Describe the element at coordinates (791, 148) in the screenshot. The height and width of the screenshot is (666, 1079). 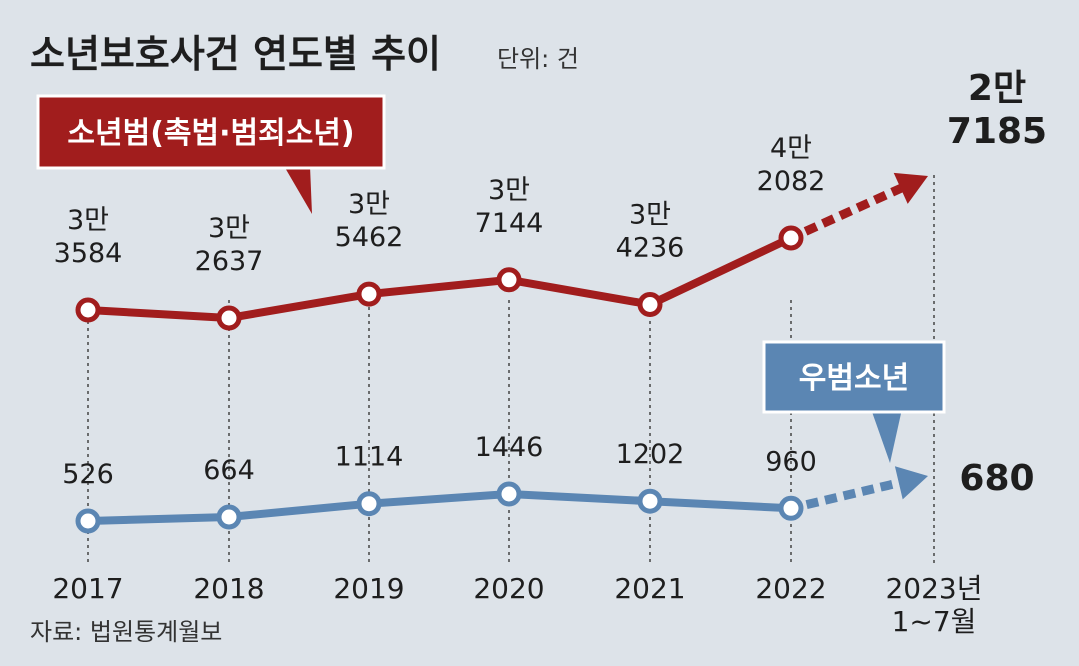
I see `data-label-line: 4만` at that location.